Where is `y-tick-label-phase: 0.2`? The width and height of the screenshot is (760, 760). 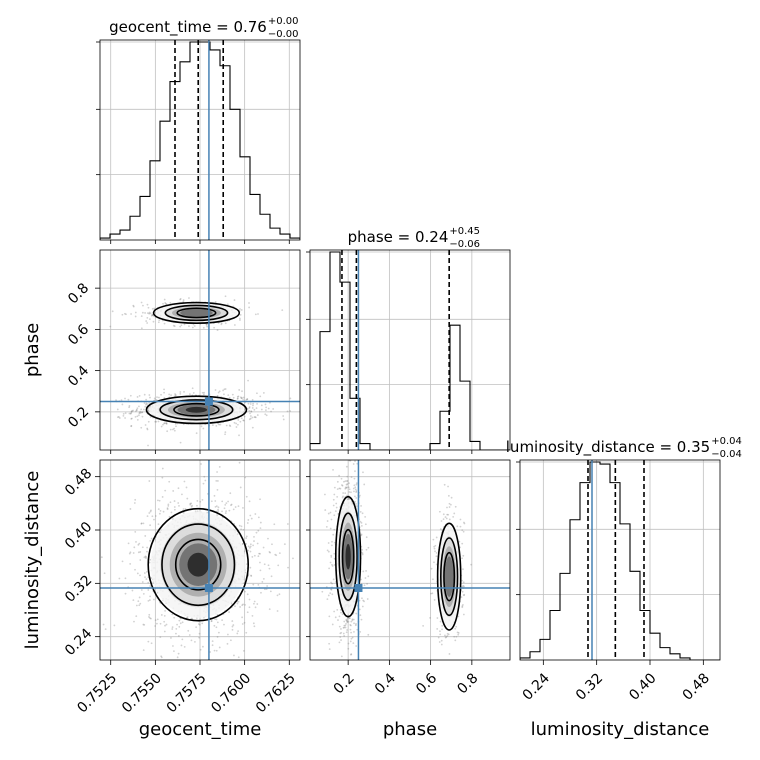
y-tick-label-phase: 0.2 is located at coordinates (78, 417).